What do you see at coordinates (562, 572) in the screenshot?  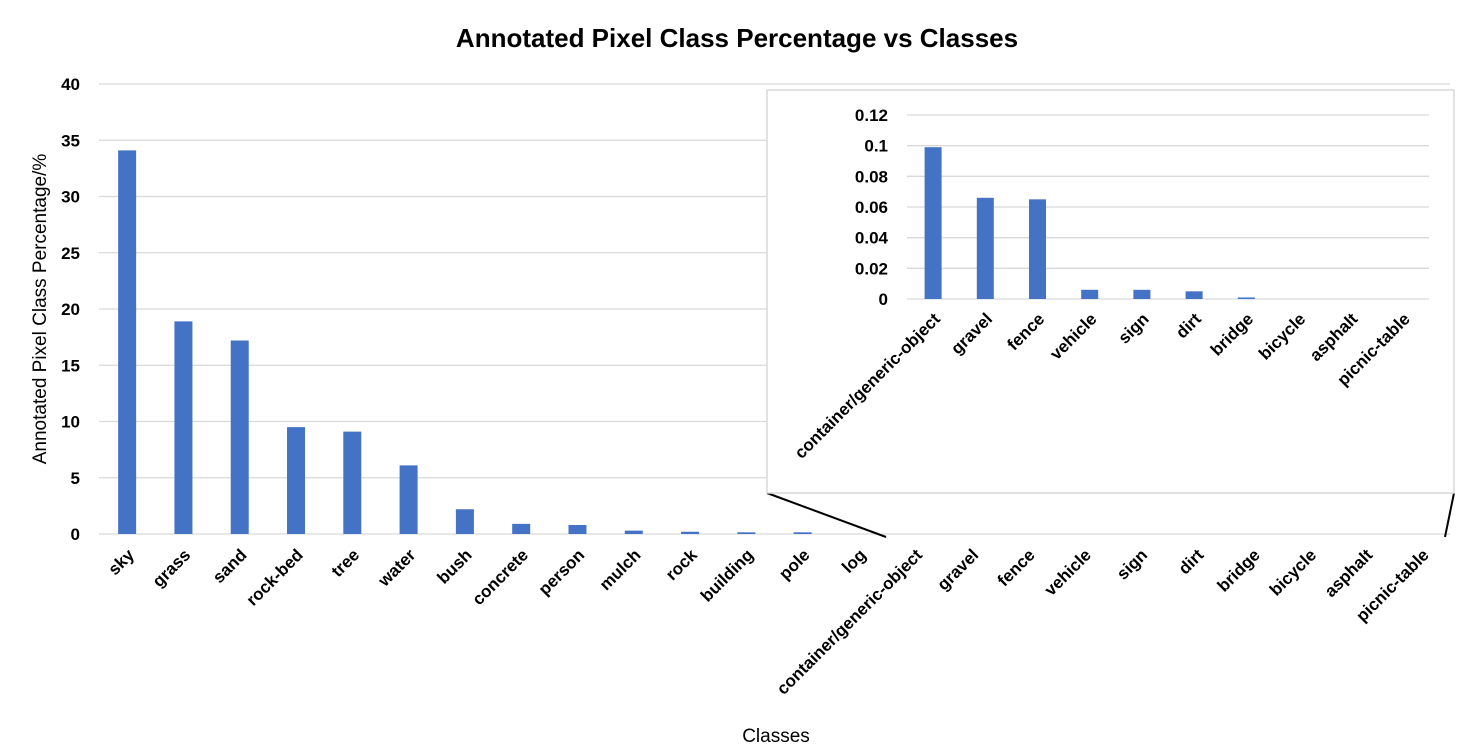 I see `main-category-label: person` at bounding box center [562, 572].